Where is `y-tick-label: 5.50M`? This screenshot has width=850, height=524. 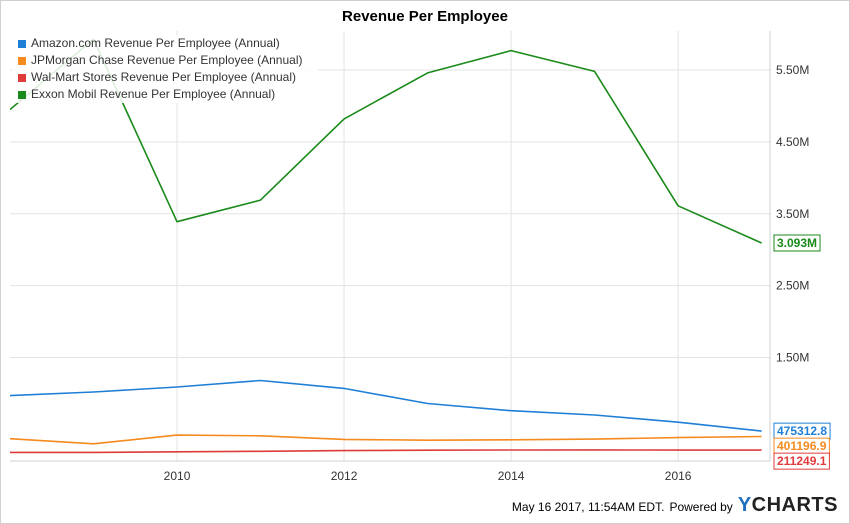
y-tick-label: 5.50M is located at coordinates (792, 70).